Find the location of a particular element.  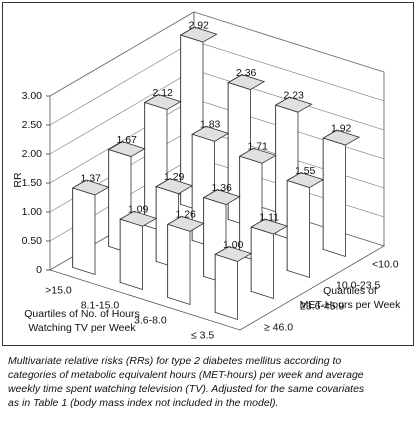

value-label: 2.36 is located at coordinates (246, 73).